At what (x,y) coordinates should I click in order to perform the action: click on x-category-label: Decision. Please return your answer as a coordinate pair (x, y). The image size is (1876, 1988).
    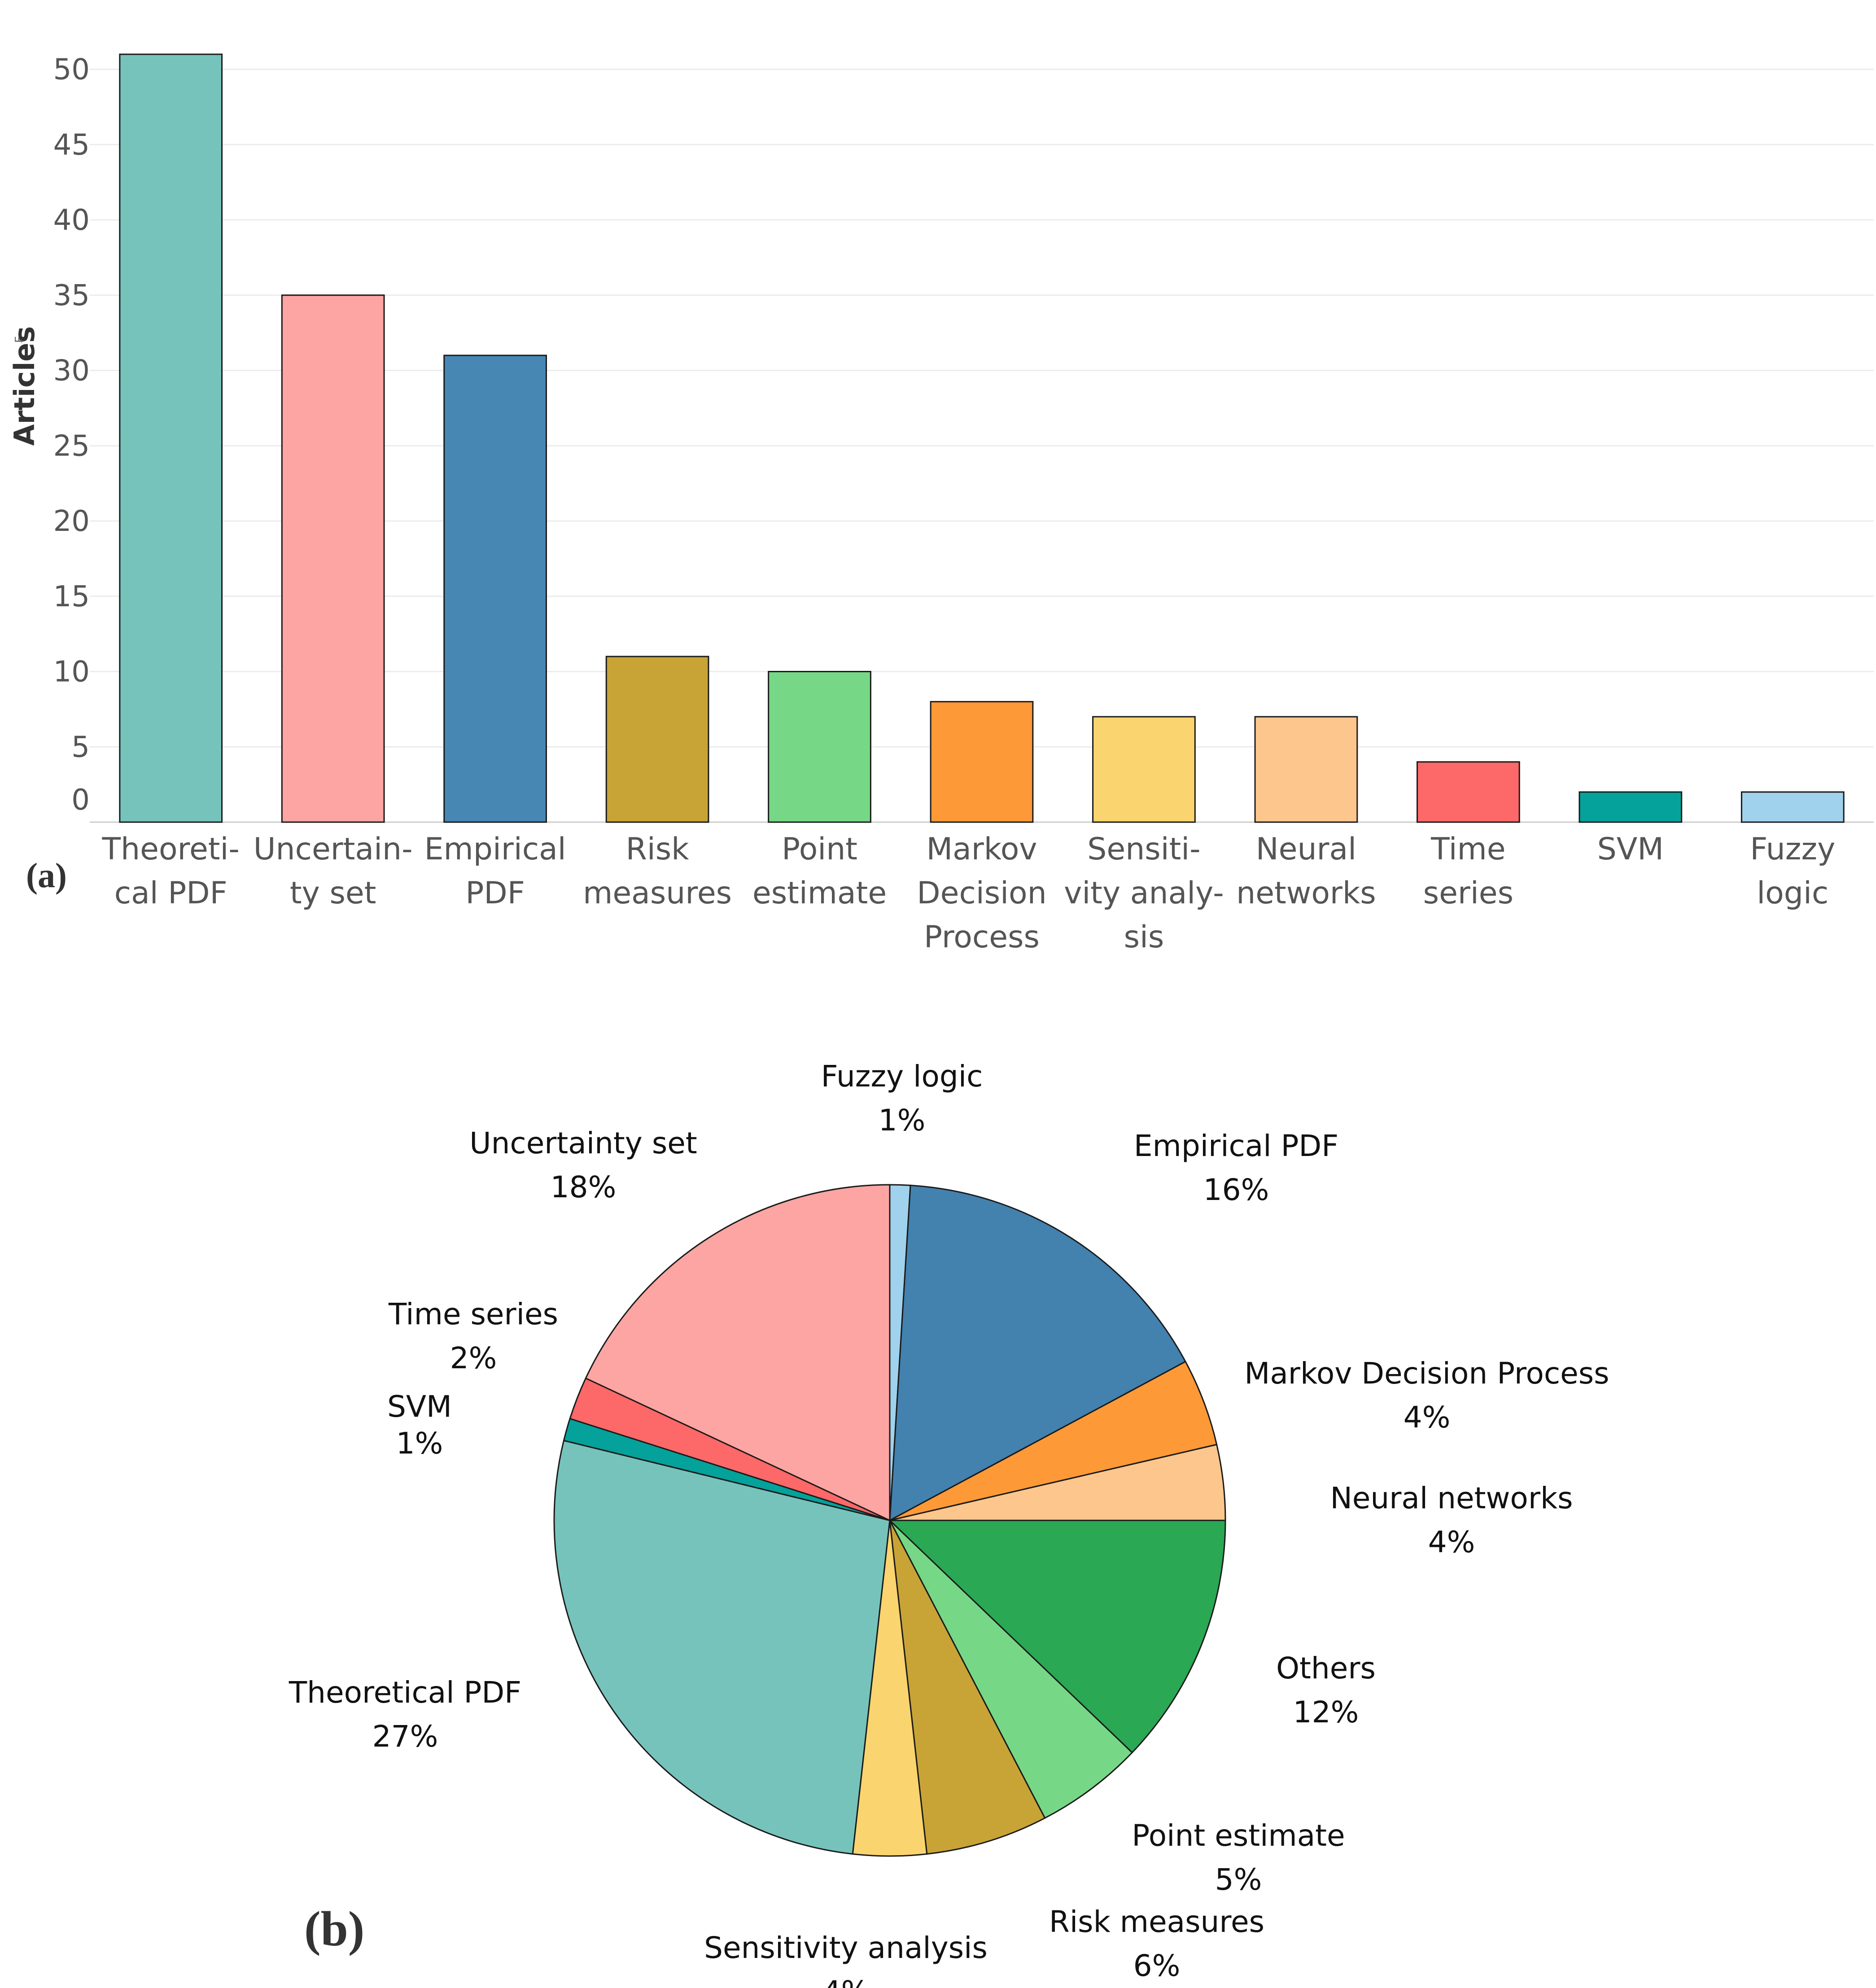
    Looking at the image, I should click on (982, 894).